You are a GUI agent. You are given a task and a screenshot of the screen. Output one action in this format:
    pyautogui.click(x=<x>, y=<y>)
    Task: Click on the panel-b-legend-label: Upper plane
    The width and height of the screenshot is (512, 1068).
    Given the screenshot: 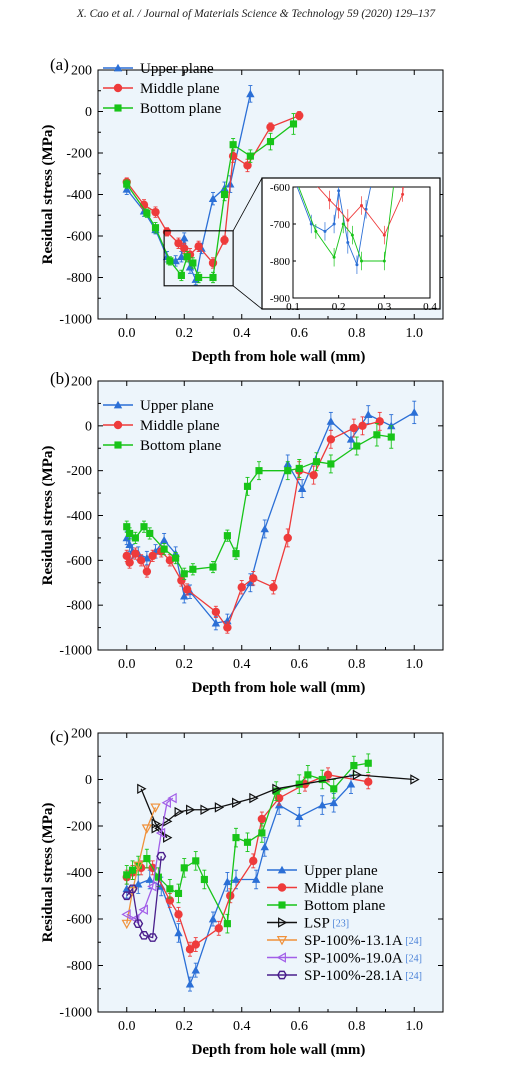 What is the action you would take?
    pyautogui.click(x=177, y=406)
    